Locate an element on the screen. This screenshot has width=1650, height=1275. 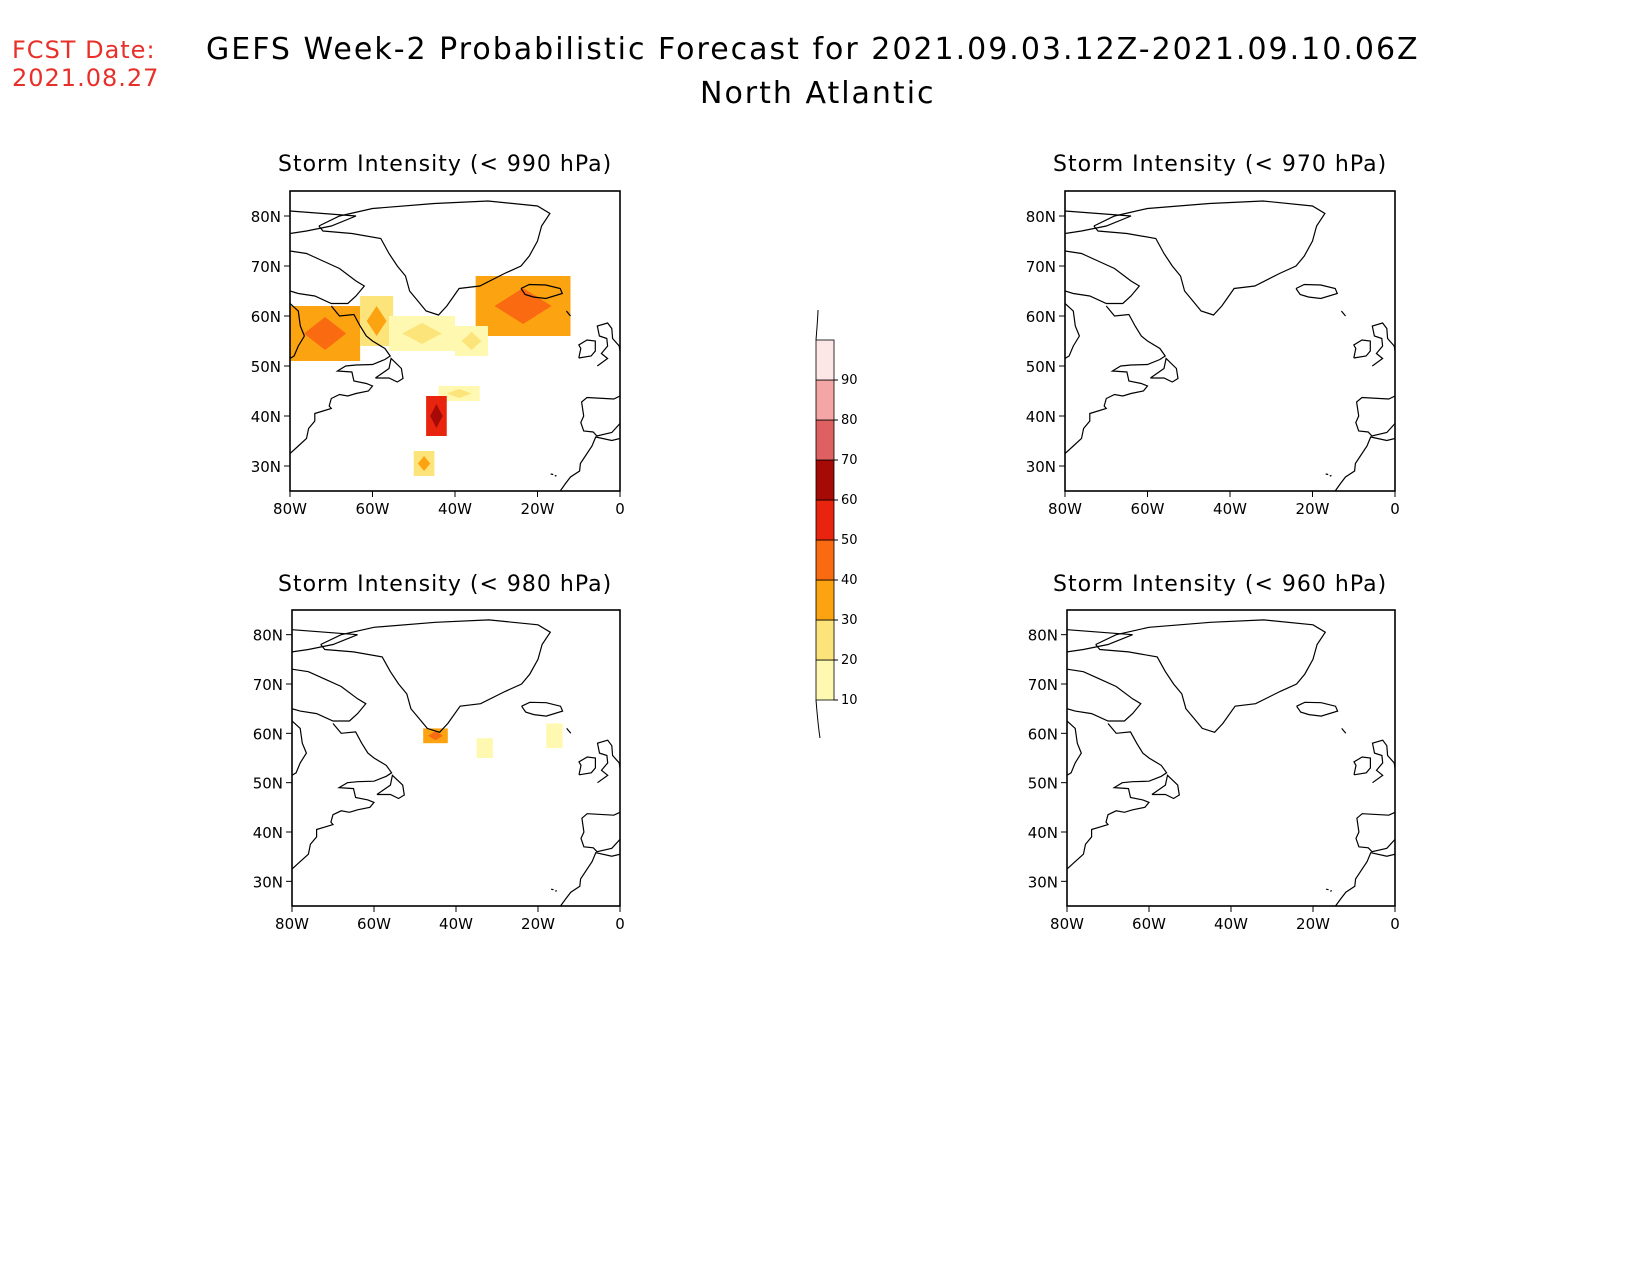
panel-title-970: Storm Intensity (< 970 hPa) is located at coordinates (1220, 164).